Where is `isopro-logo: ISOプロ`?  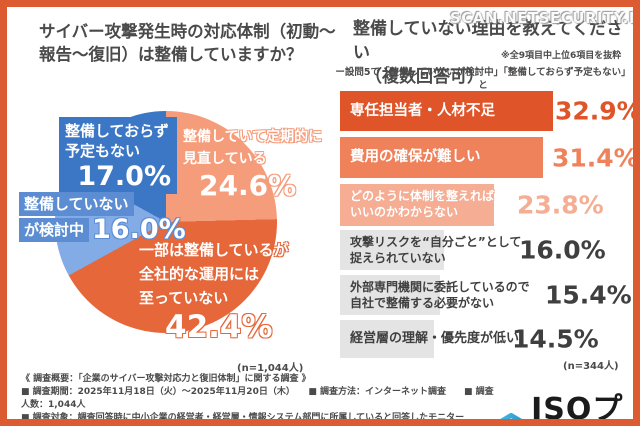 isopro-logo: ISOプロ is located at coordinates (565, 405).